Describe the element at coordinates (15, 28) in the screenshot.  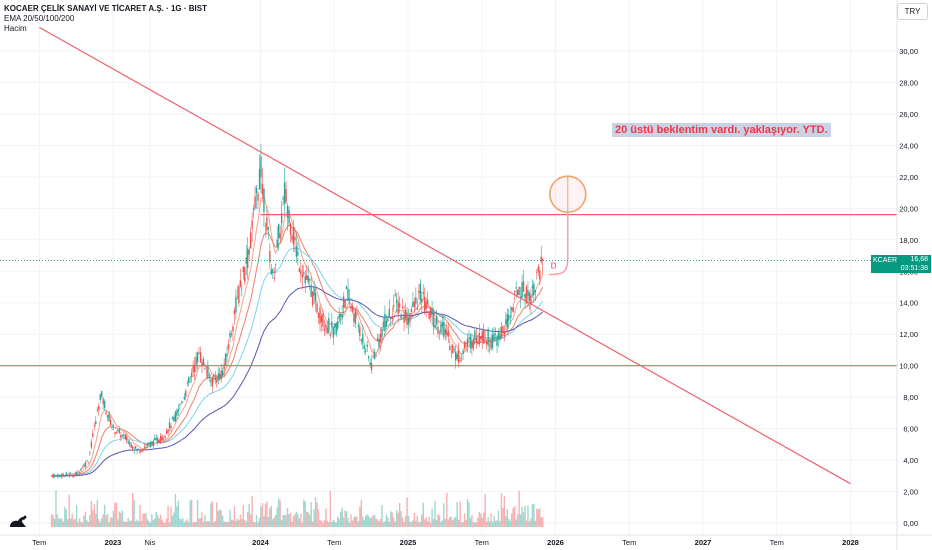
I see `volume-legend: Hacim` at that location.